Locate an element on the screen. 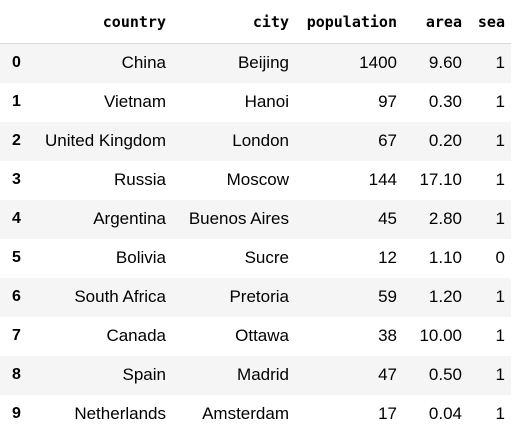 The image size is (517, 438). cell-area: 2.80 is located at coordinates (445, 218).